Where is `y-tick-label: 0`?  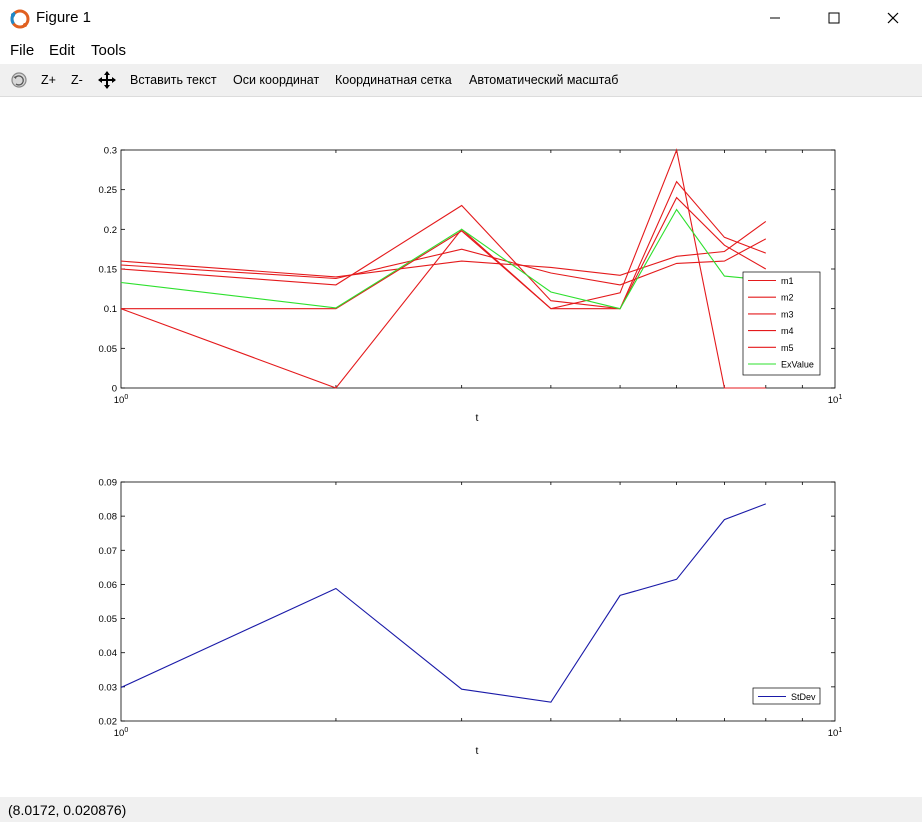 y-tick-label: 0 is located at coordinates (114, 389).